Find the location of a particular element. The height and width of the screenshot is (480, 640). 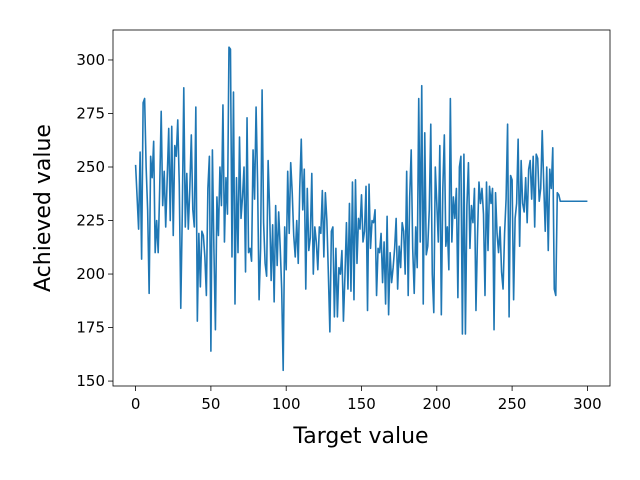

y-tick-label: 225 is located at coordinates (90, 221).